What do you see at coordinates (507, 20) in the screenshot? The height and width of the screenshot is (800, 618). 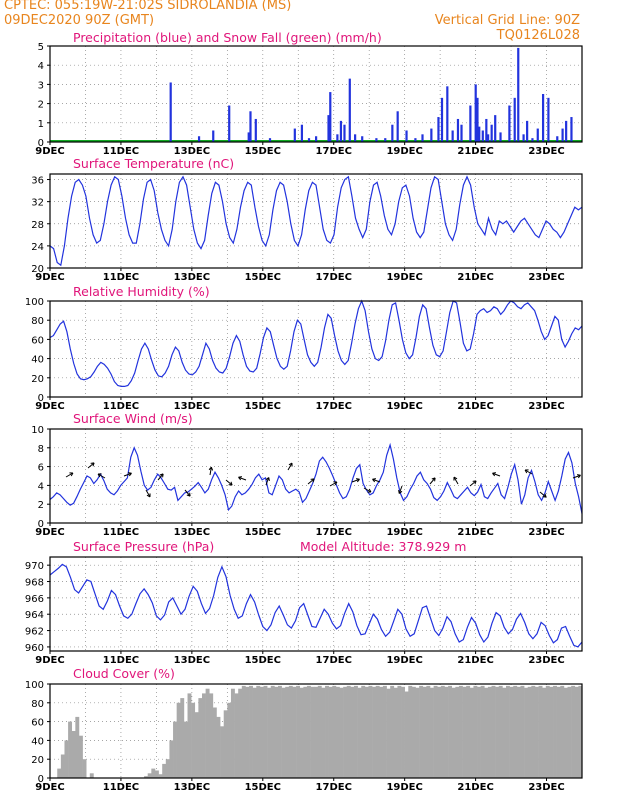 I see `grid-line-label: Vertical Grid Line: 90Z` at bounding box center [507, 20].